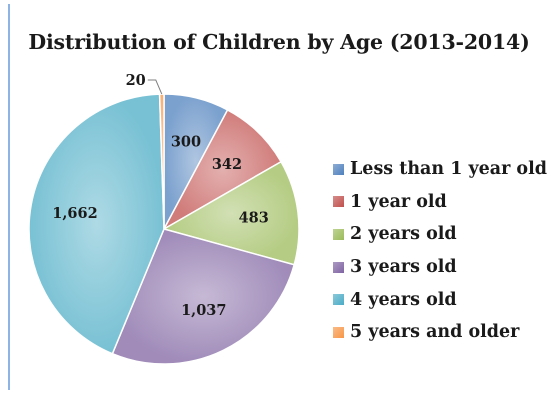 This screenshot has width=558, height=393. I want to click on data-label-4-years-old: 1,662, so click(74, 213).